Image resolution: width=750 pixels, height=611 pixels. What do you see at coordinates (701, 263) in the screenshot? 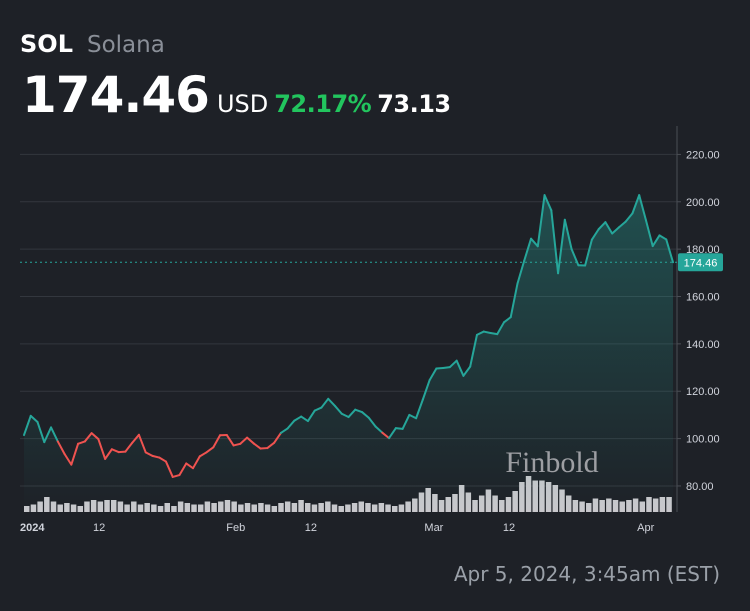
I see `current-price-badge-label: 174.46` at bounding box center [701, 263].